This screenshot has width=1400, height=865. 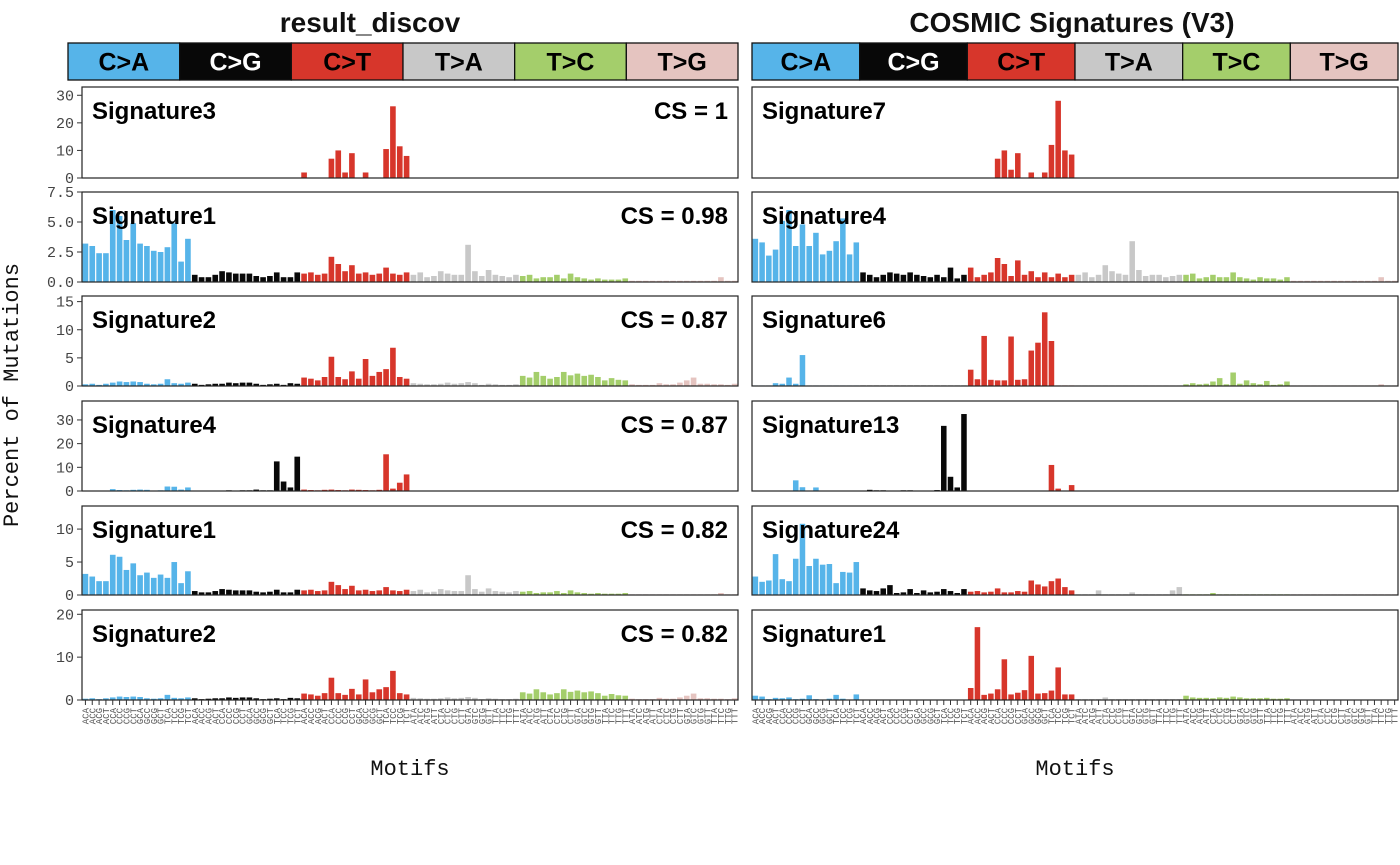 What do you see at coordinates (1074, 769) in the screenshot?
I see `x-axis-title: Motifs` at bounding box center [1074, 769].